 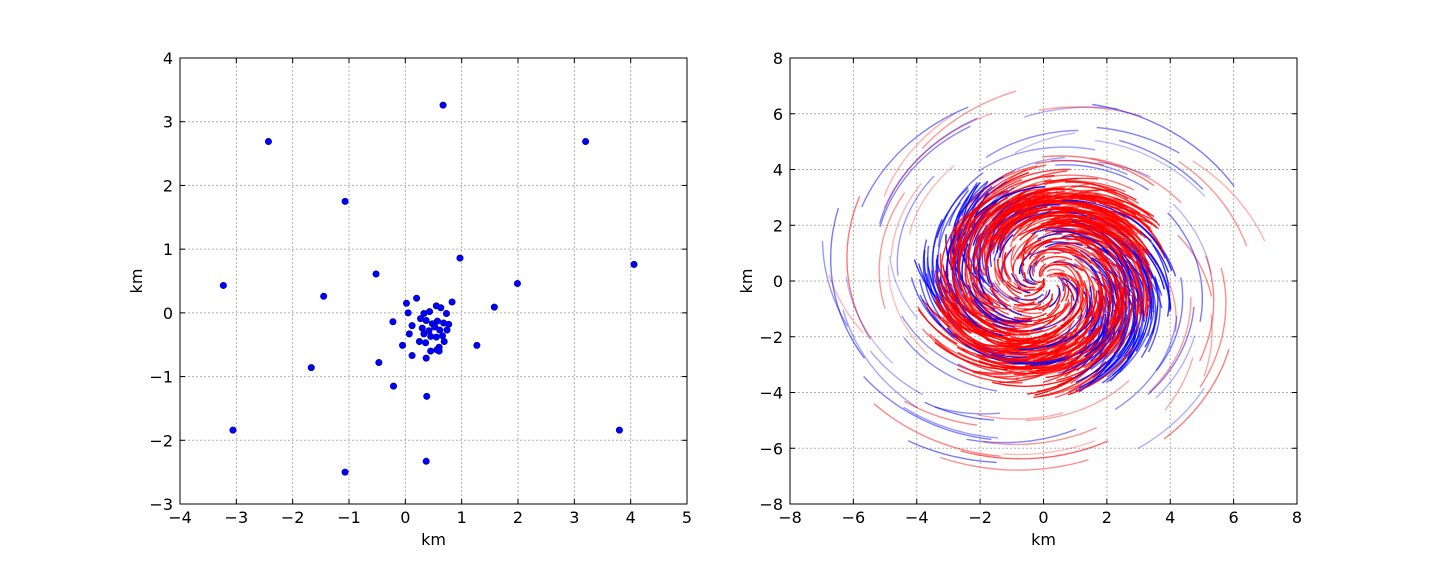 What do you see at coordinates (771, 504) in the screenshot?
I see `y-tick-label: −8` at bounding box center [771, 504].